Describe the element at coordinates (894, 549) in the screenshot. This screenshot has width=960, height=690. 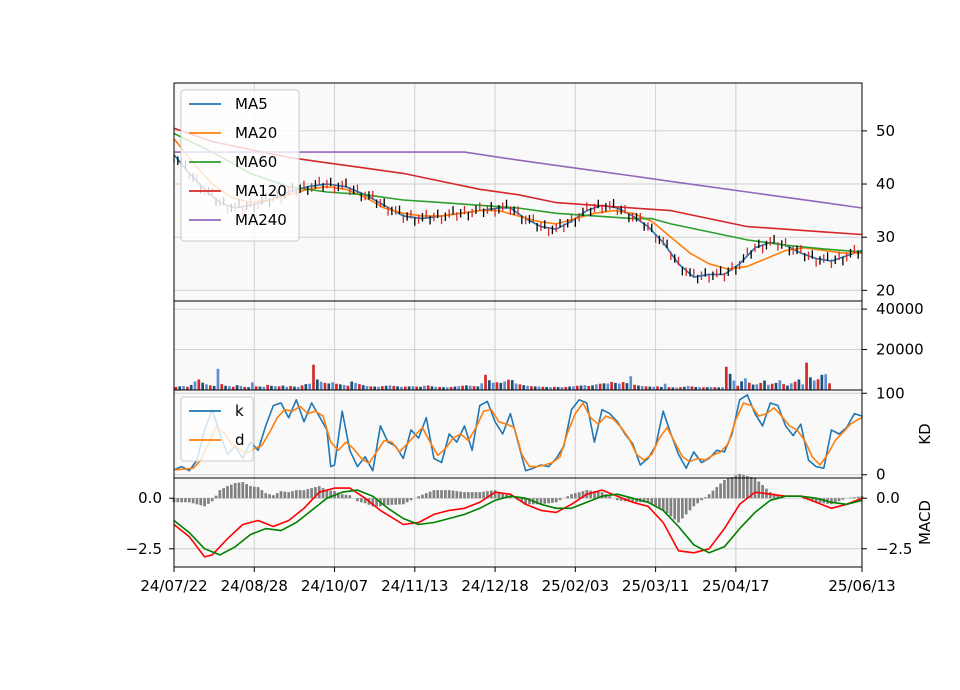
I see `y-tick-label-right: −2.5` at that location.